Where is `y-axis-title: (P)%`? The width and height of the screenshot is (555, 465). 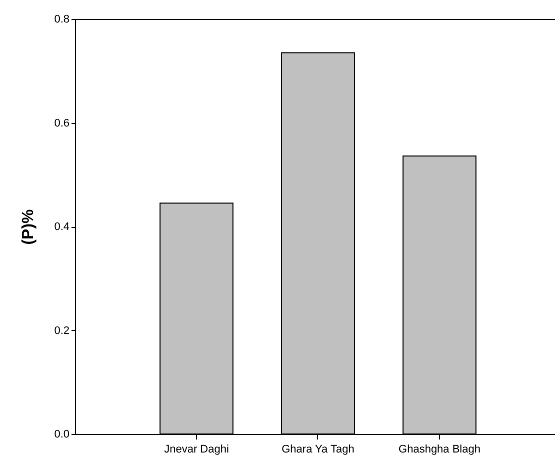 y-axis-title: (P)% is located at coordinates (29, 227).